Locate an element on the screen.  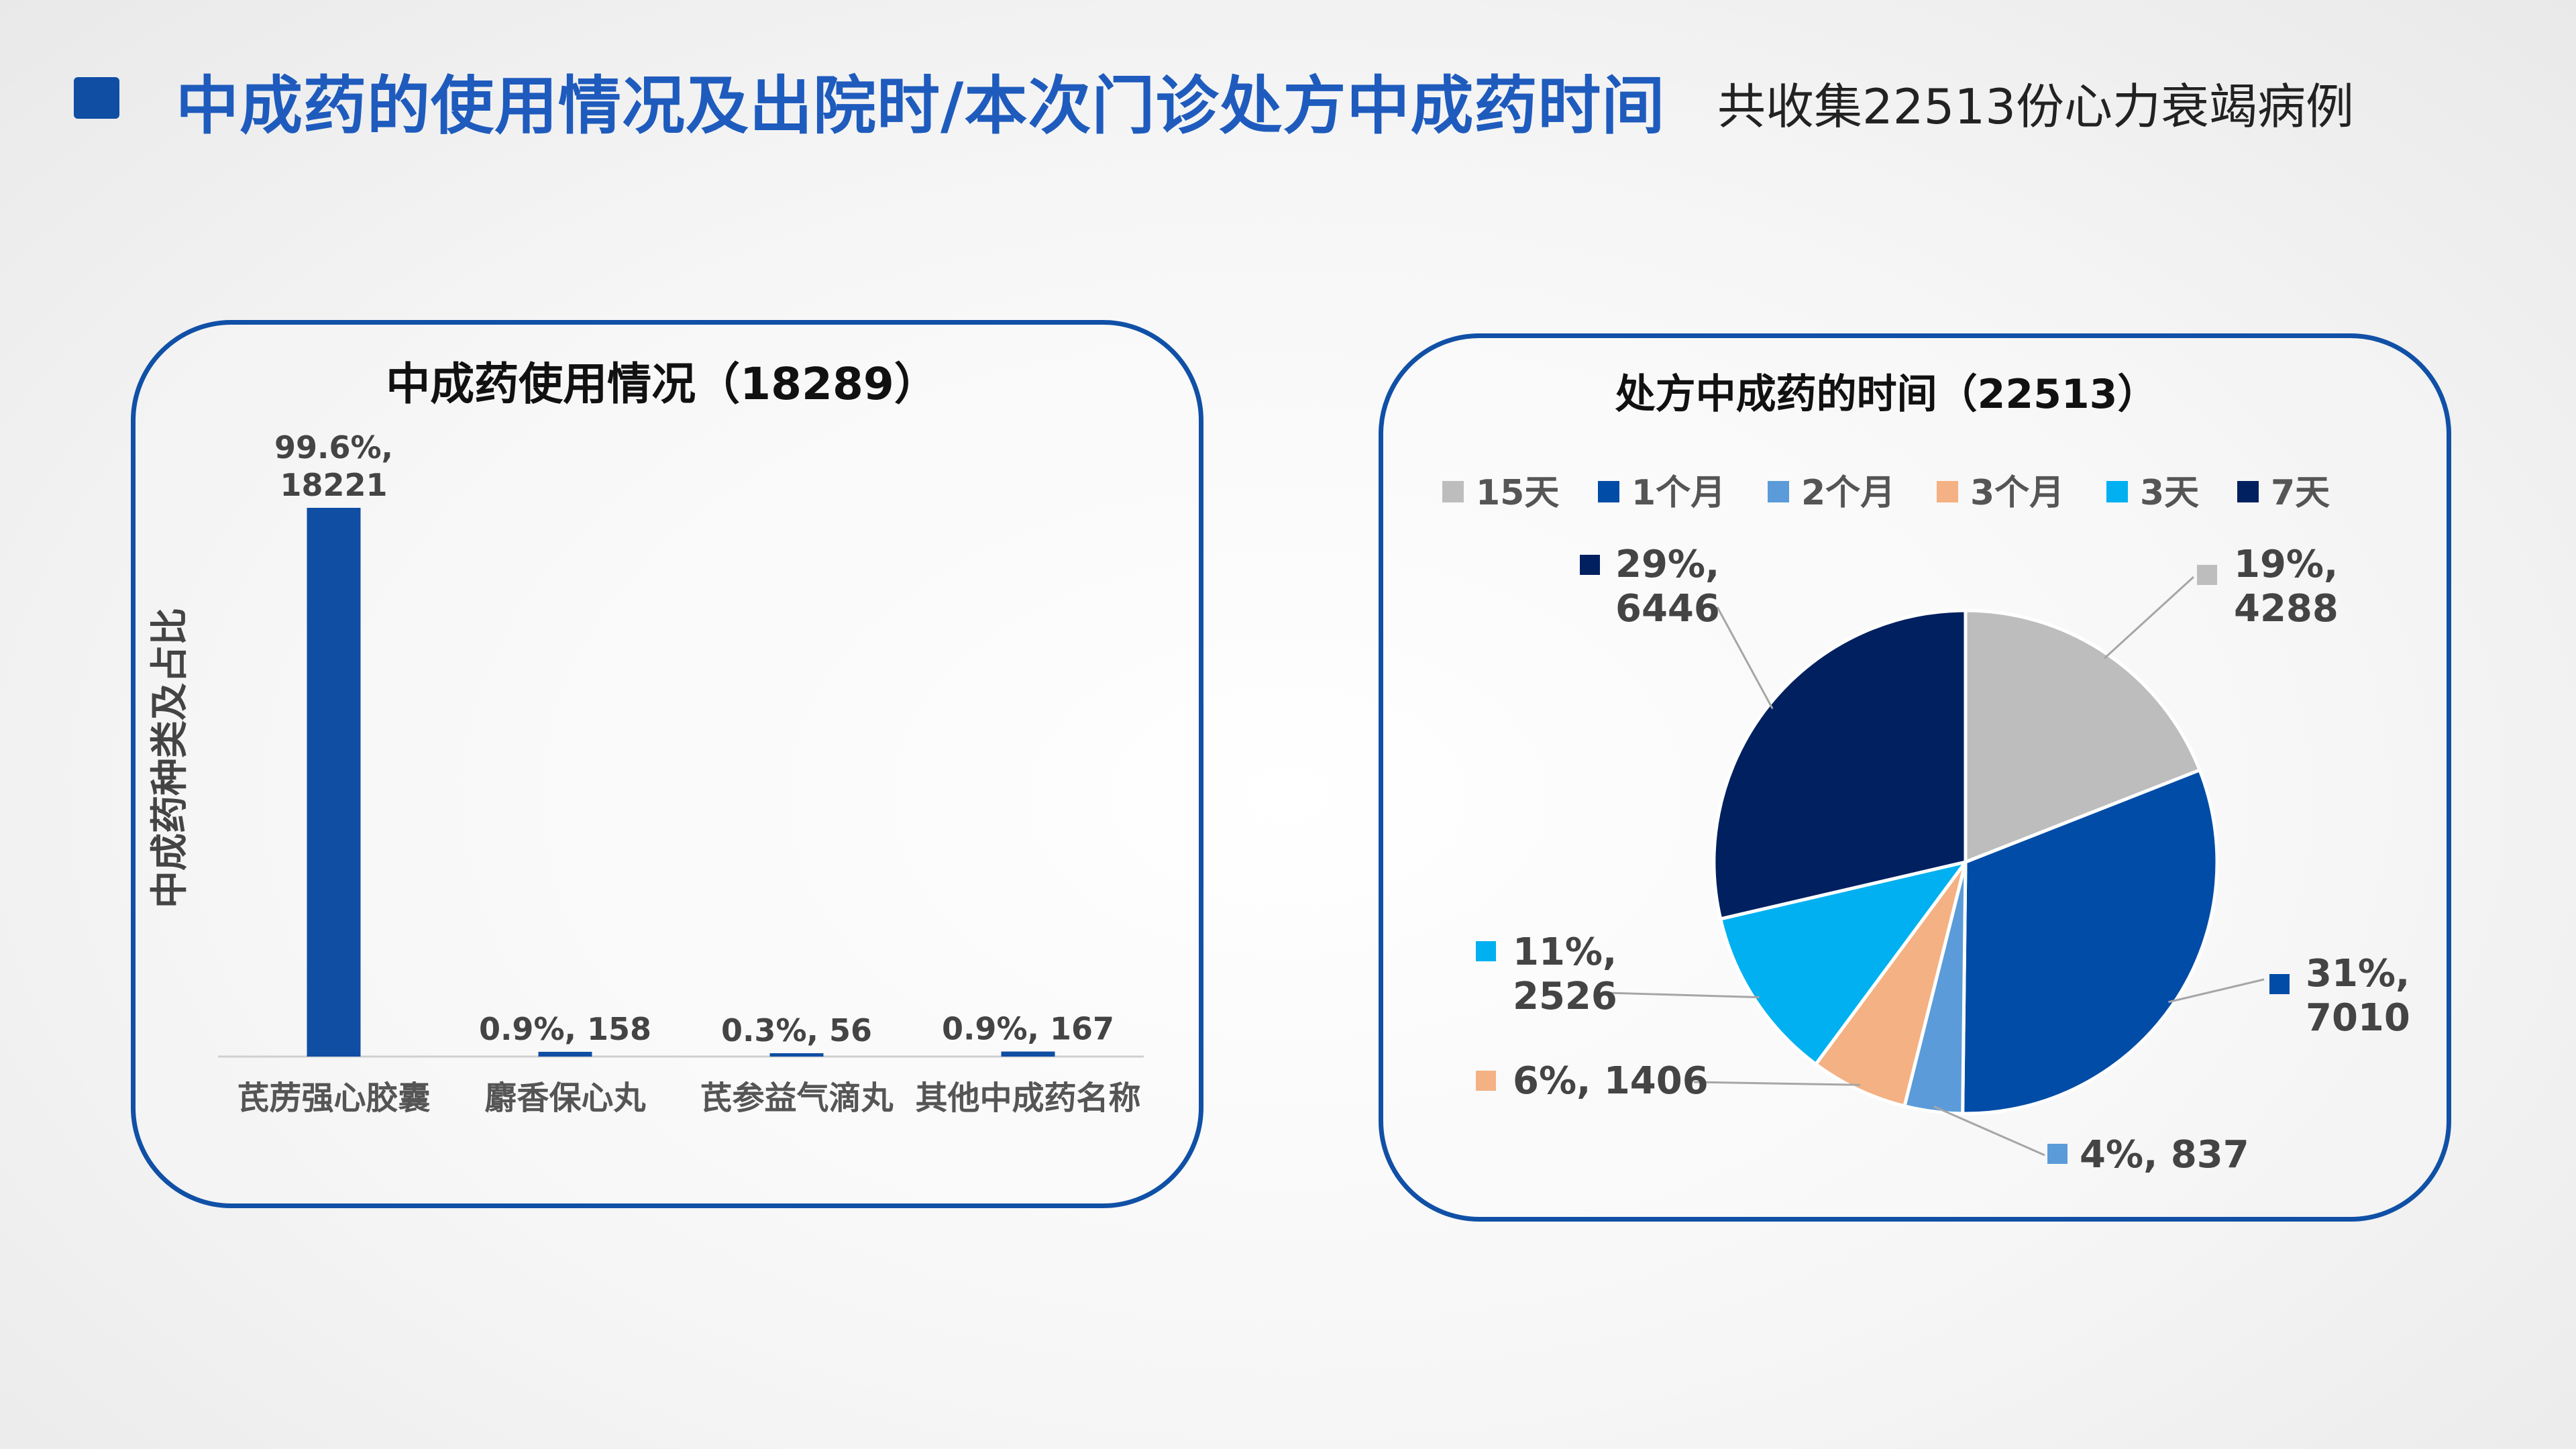
title-bullet is located at coordinates (96, 98).